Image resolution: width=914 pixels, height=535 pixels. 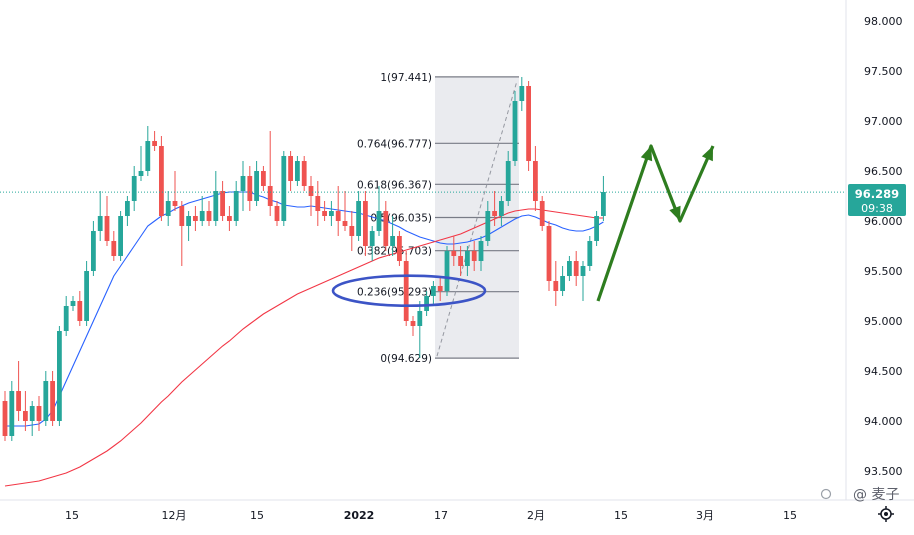 I want to click on fib-level-label: 0.382(95.703), so click(x=394, y=252).